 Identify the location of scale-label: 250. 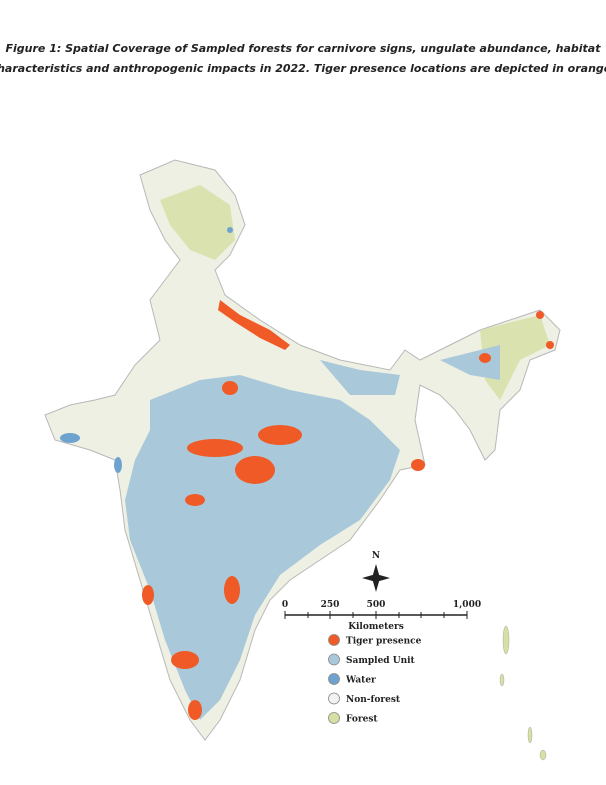
(330, 605).